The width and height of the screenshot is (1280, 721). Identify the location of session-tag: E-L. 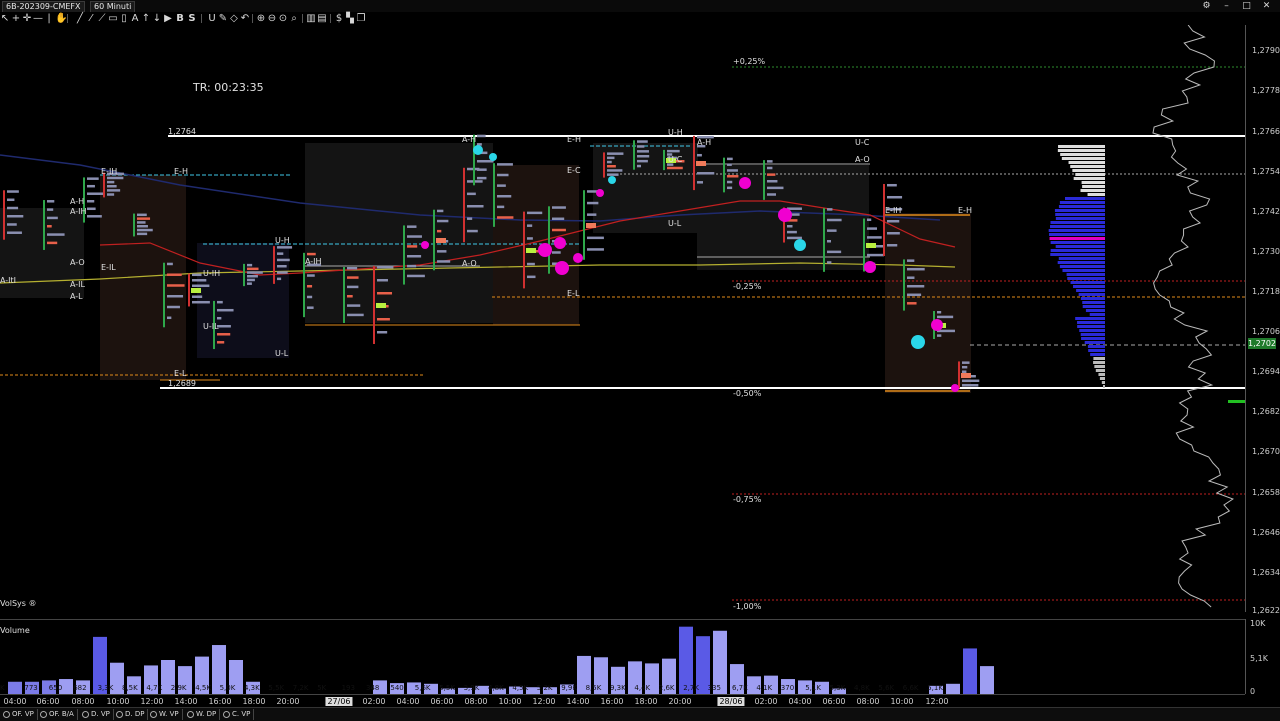
(573, 293).